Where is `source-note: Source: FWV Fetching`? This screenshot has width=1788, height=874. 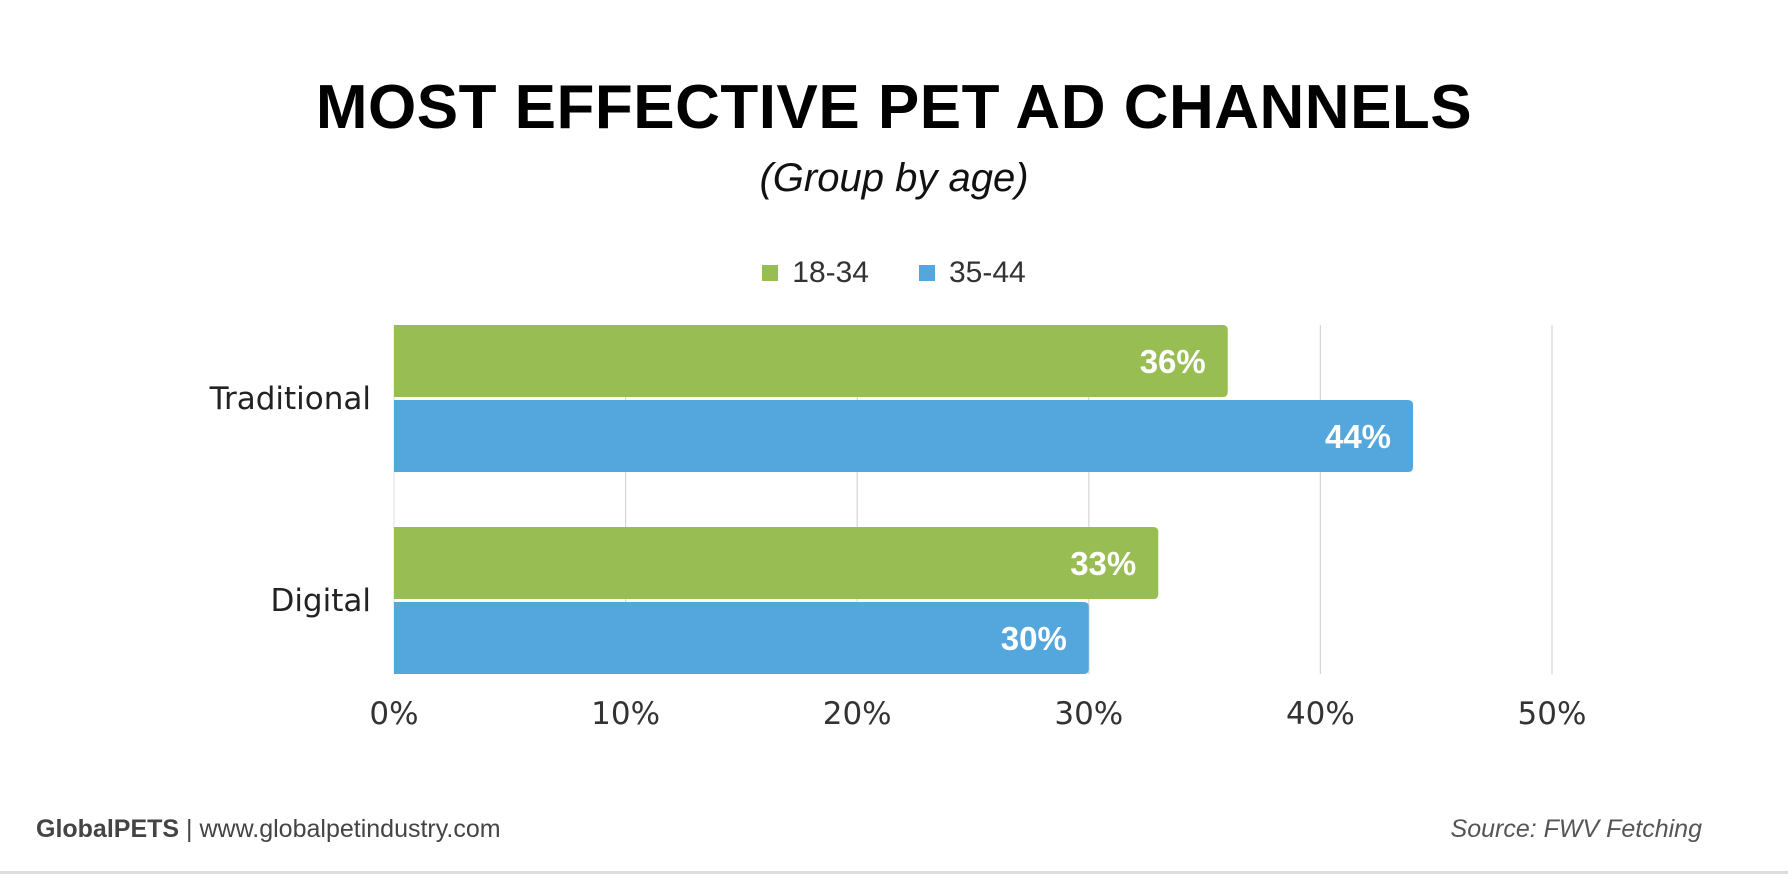
source-note: Source: FWV Fetching is located at coordinates (1576, 829).